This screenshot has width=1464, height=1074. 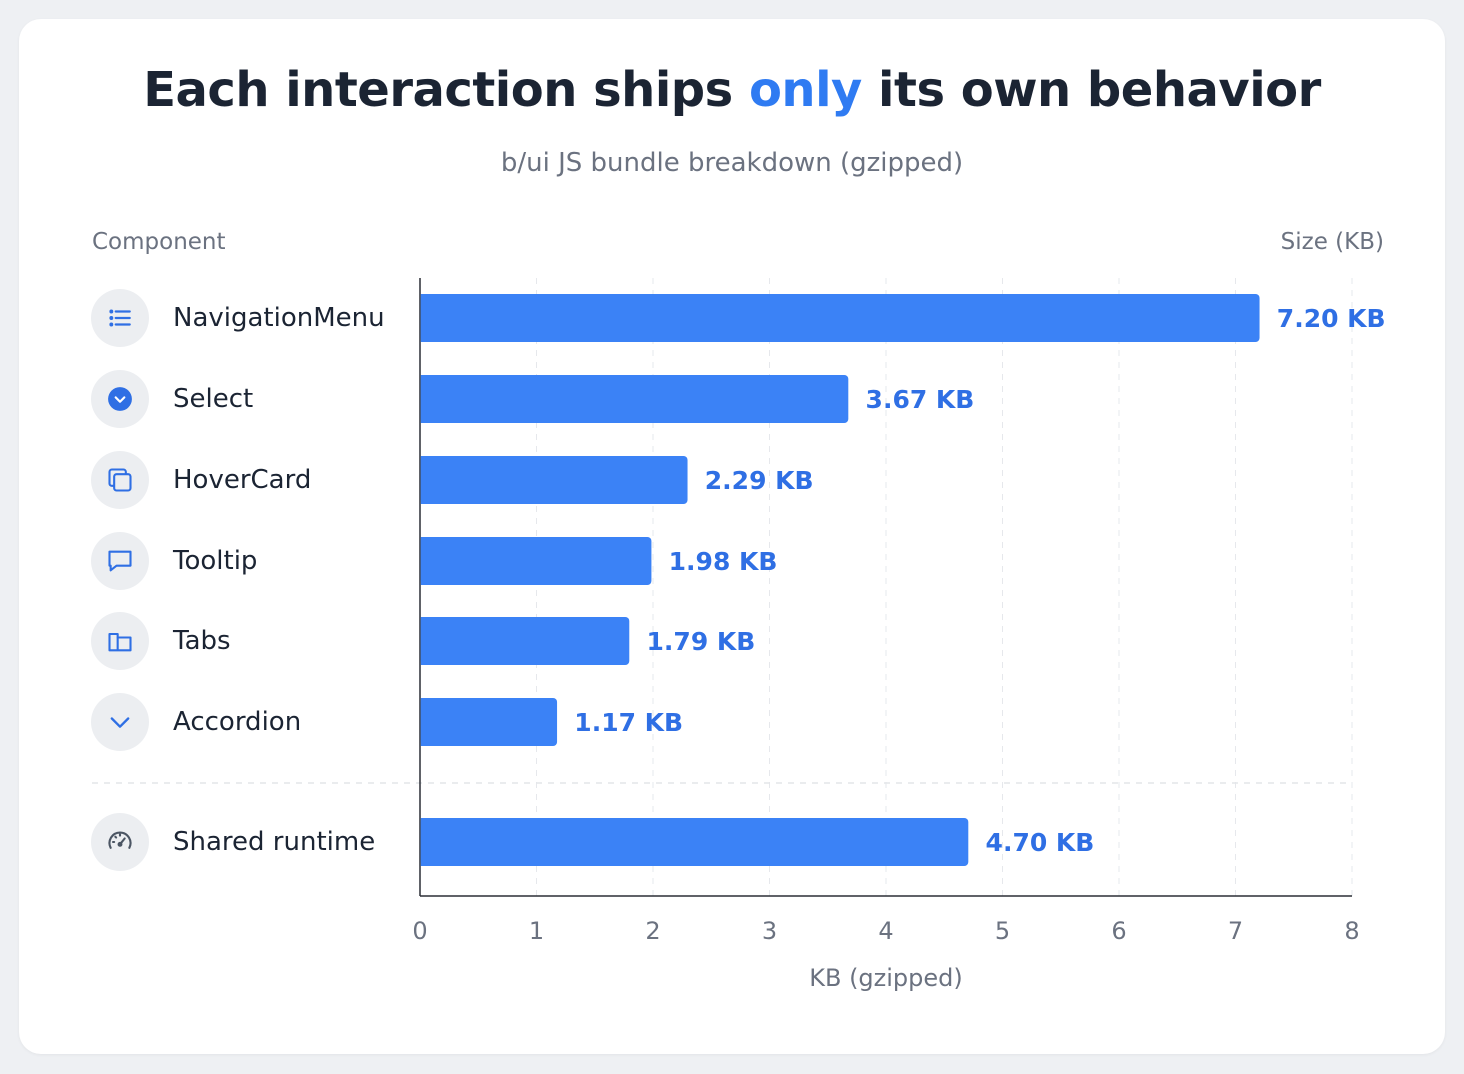 What do you see at coordinates (1331, 318) in the screenshot?
I see `value-label: 7.20 KB` at bounding box center [1331, 318].